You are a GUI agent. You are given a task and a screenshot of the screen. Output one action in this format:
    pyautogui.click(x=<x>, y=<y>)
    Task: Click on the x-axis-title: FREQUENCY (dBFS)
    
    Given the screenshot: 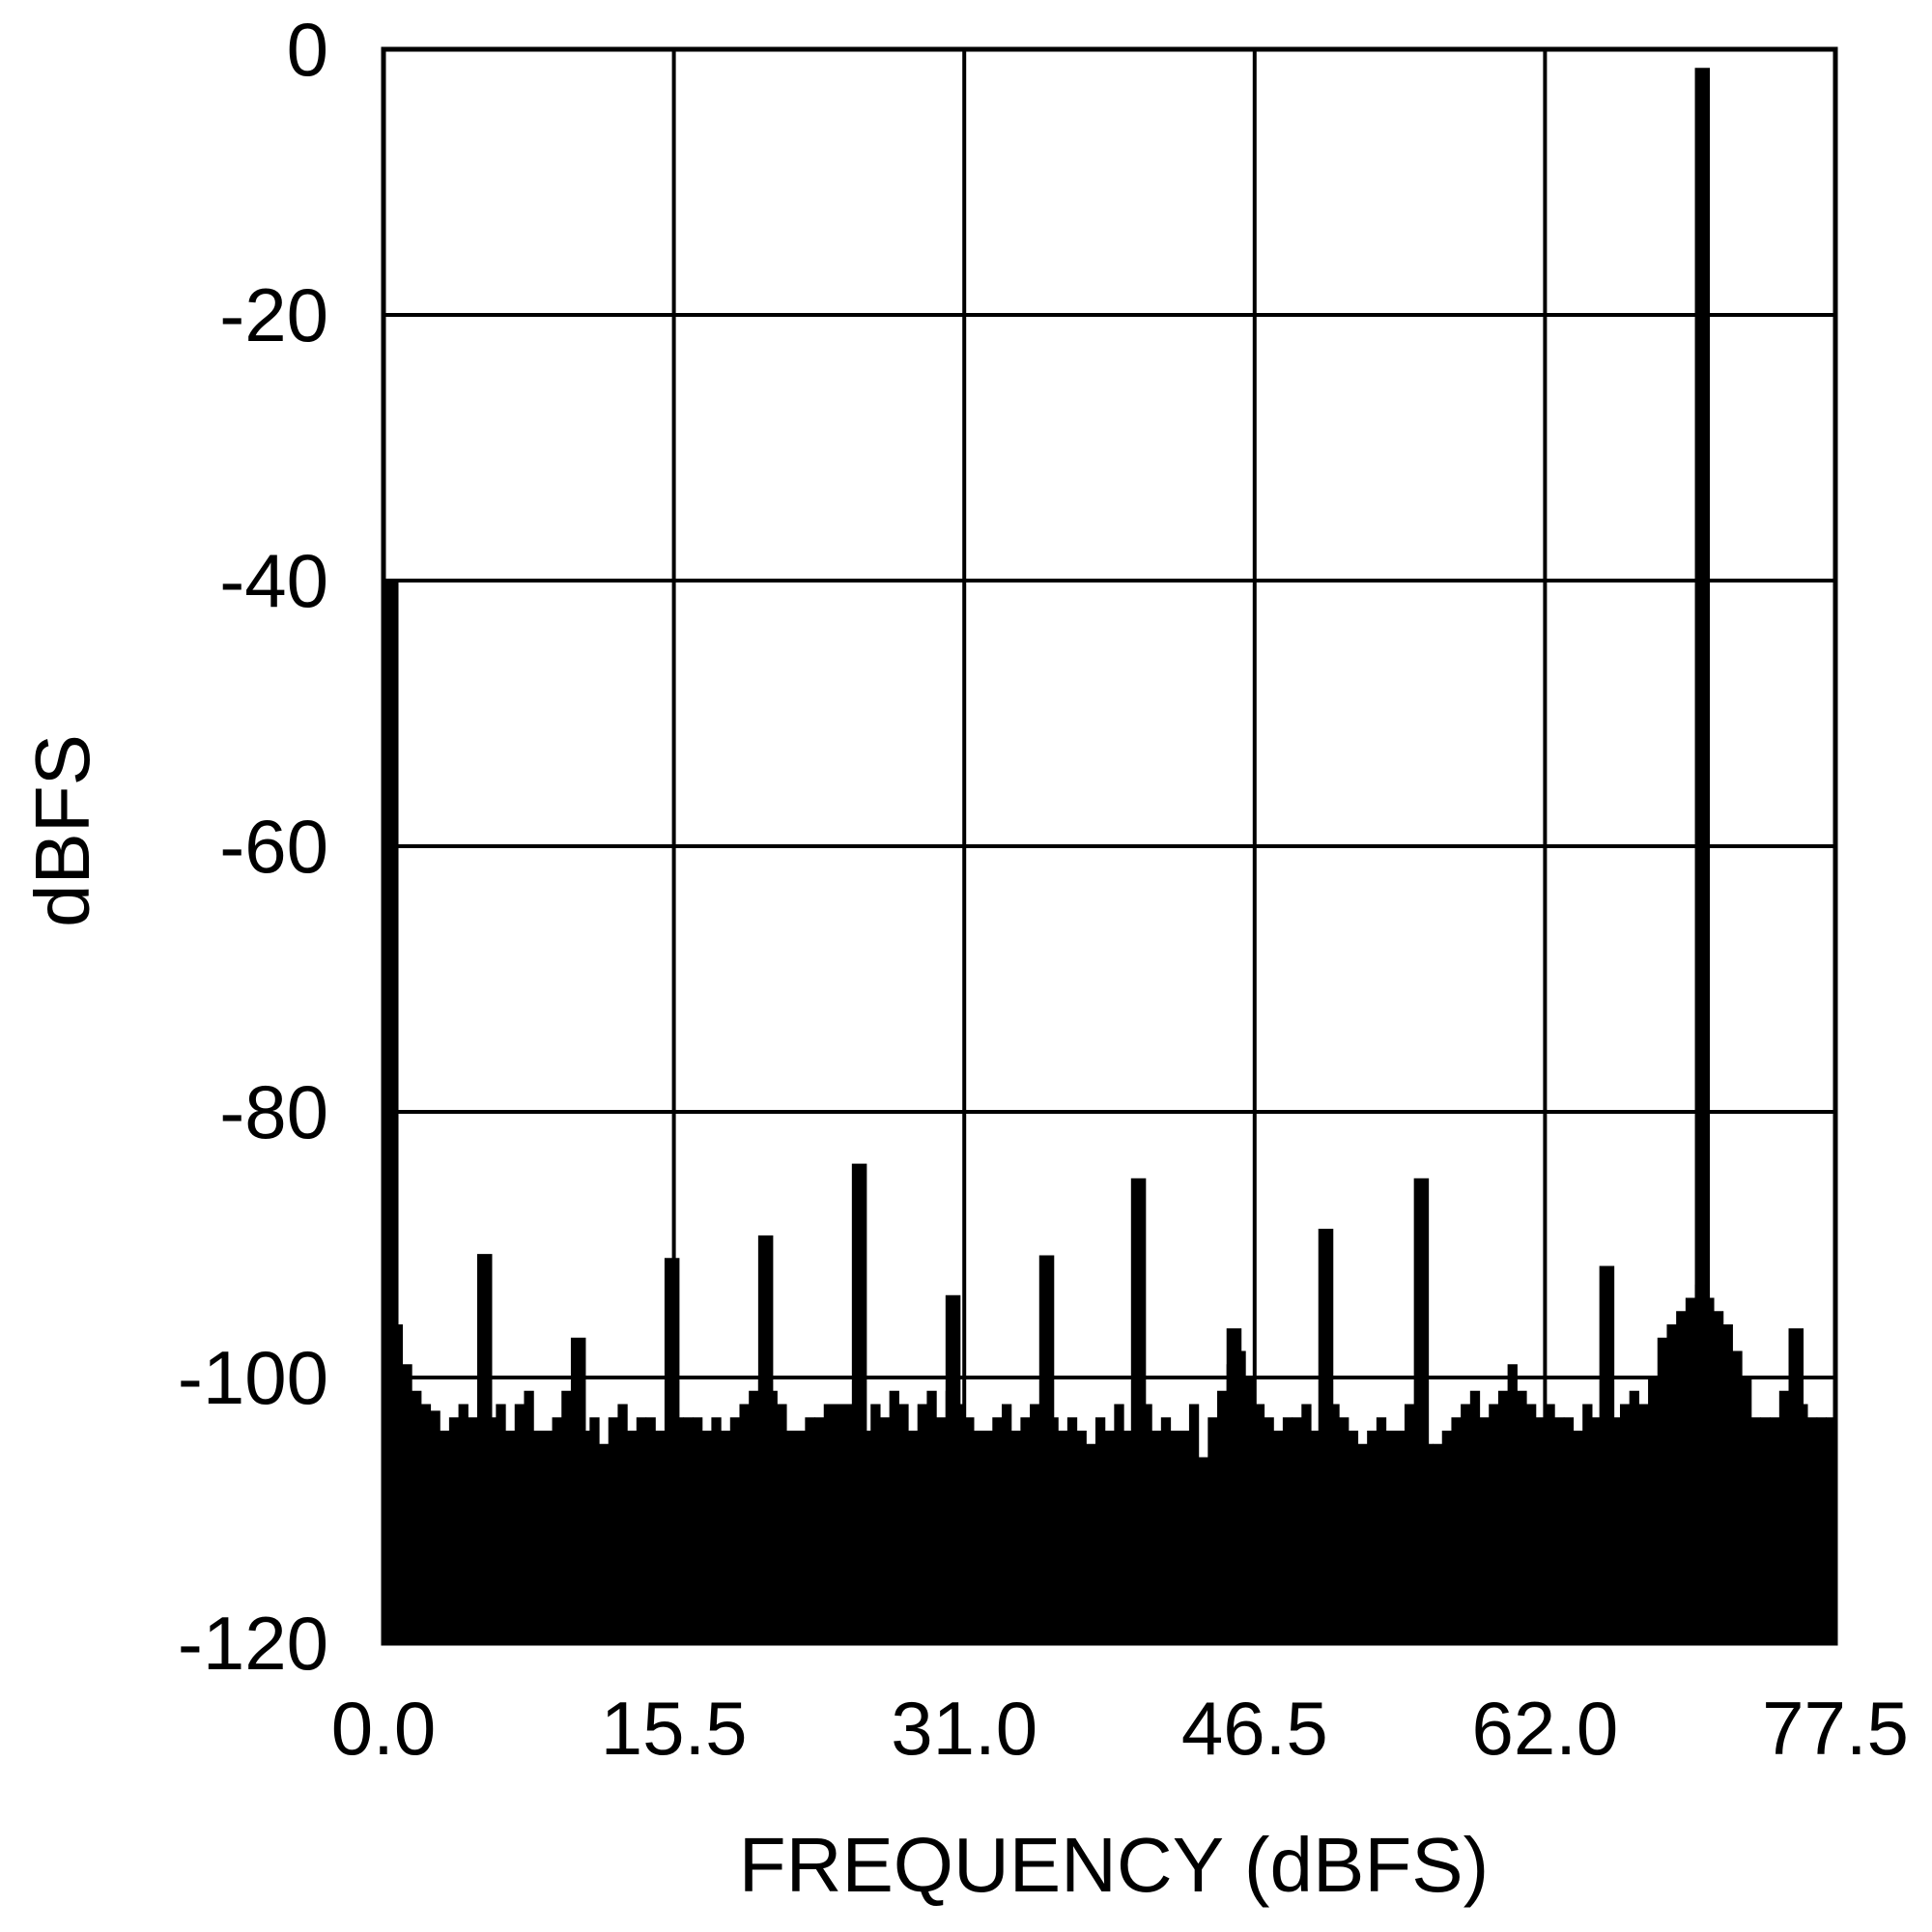 What is the action you would take?
    pyautogui.click(x=1114, y=1865)
    